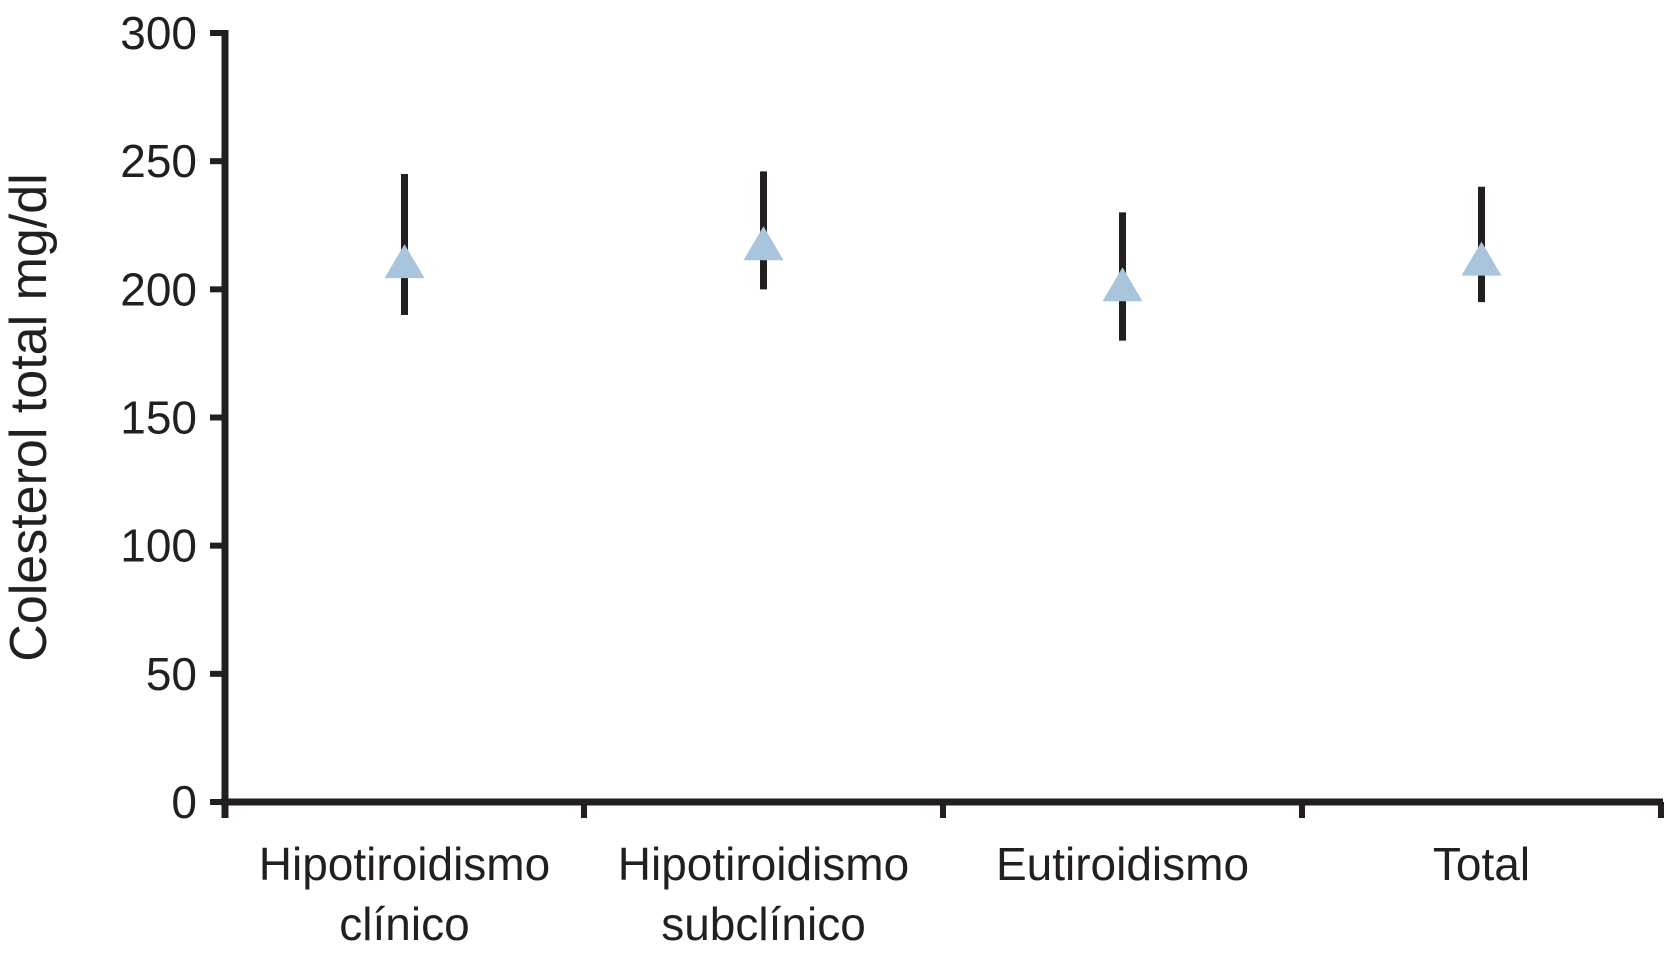 The image size is (1666, 967). What do you see at coordinates (763, 924) in the screenshot?
I see `x-category-label-line: subclínico` at bounding box center [763, 924].